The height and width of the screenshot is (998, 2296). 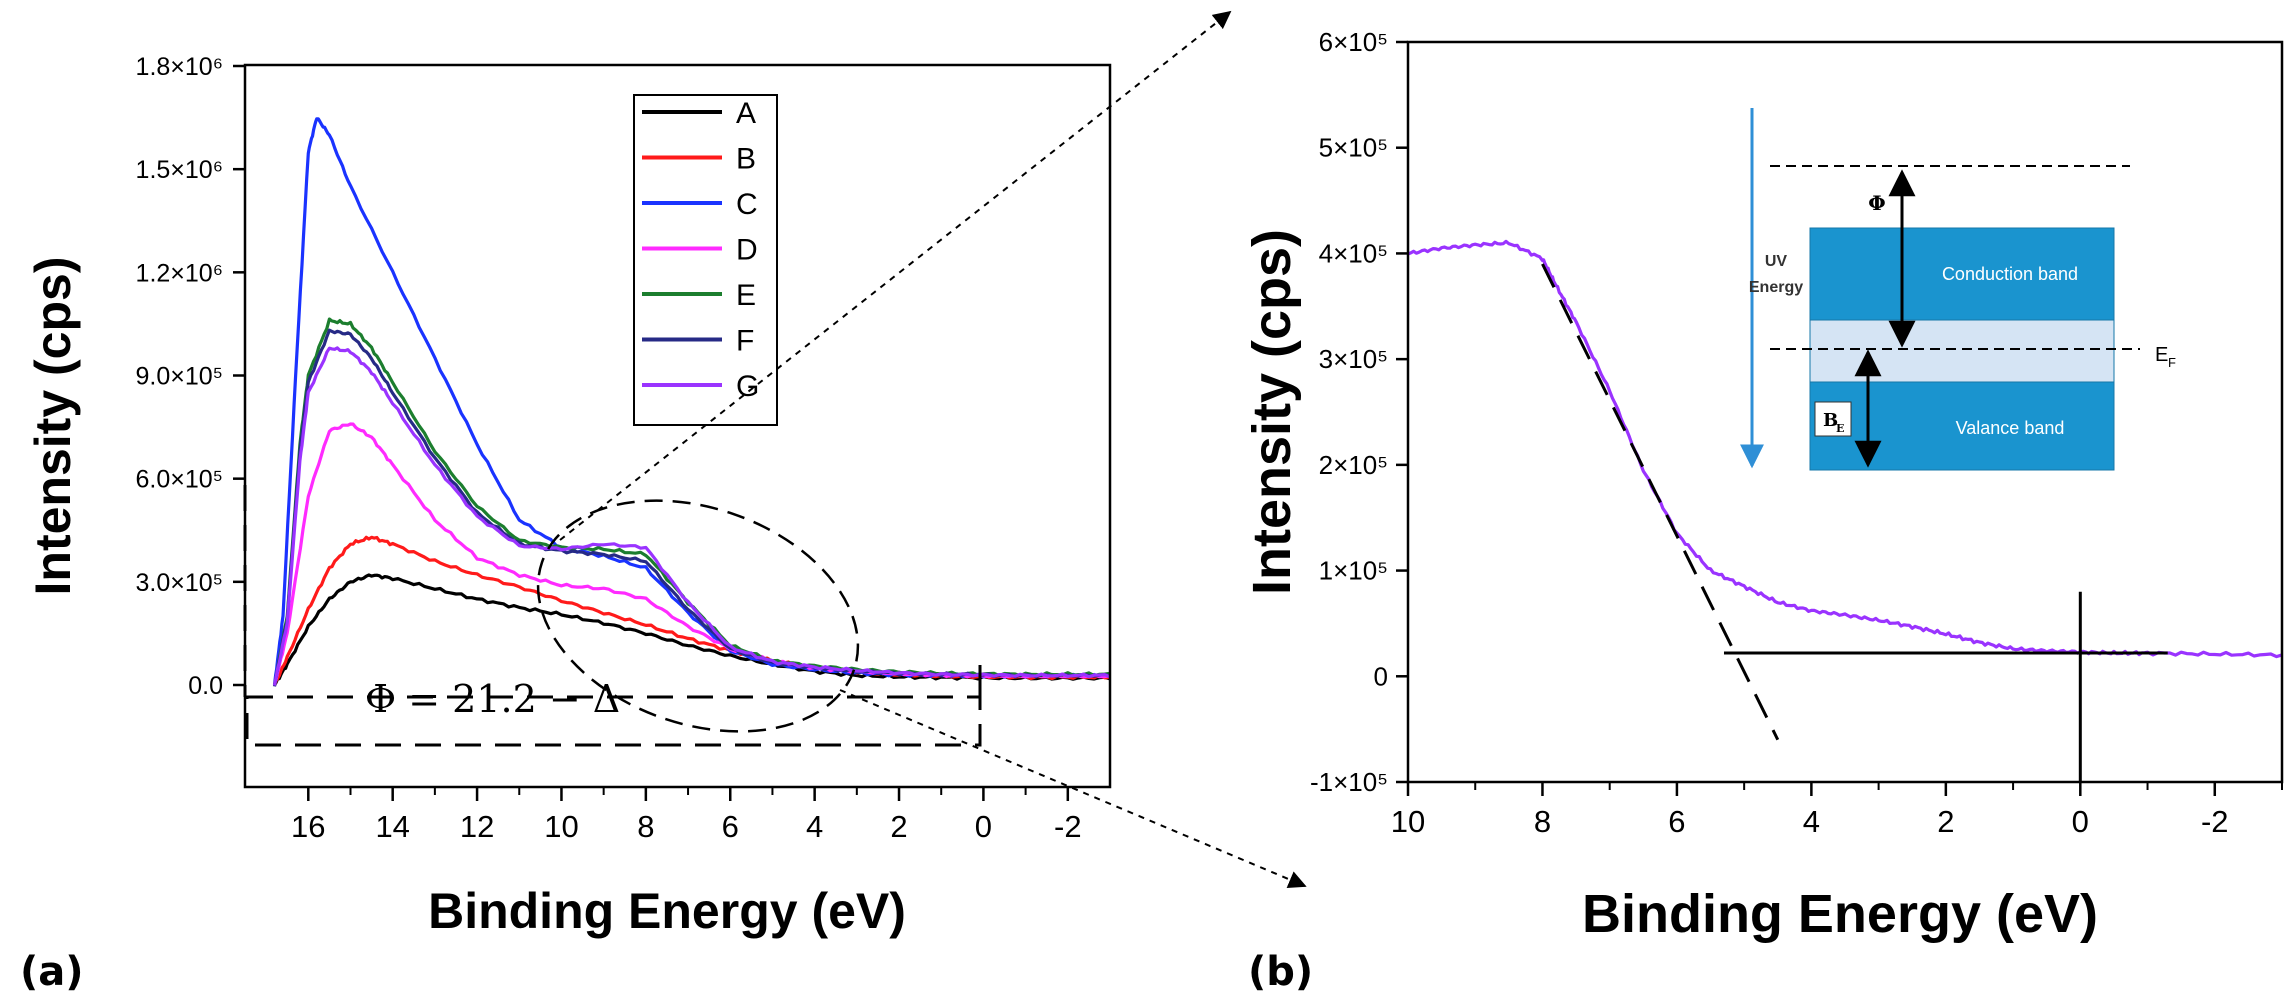 What do you see at coordinates (745, 341) in the screenshot?
I see `legend-label-f: F` at bounding box center [745, 341].